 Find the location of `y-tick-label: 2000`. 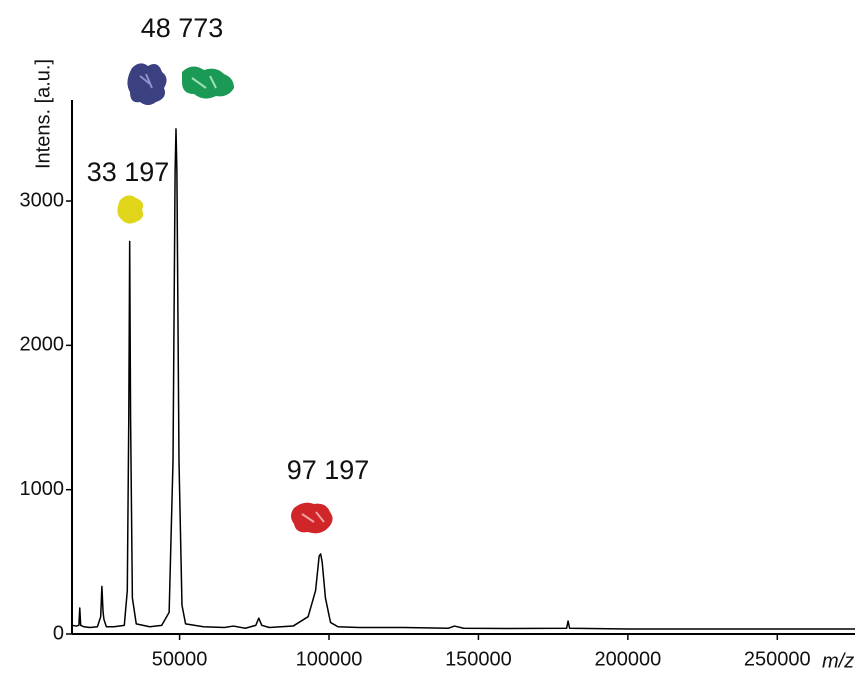

y-tick-label: 2000 is located at coordinates (42, 345).